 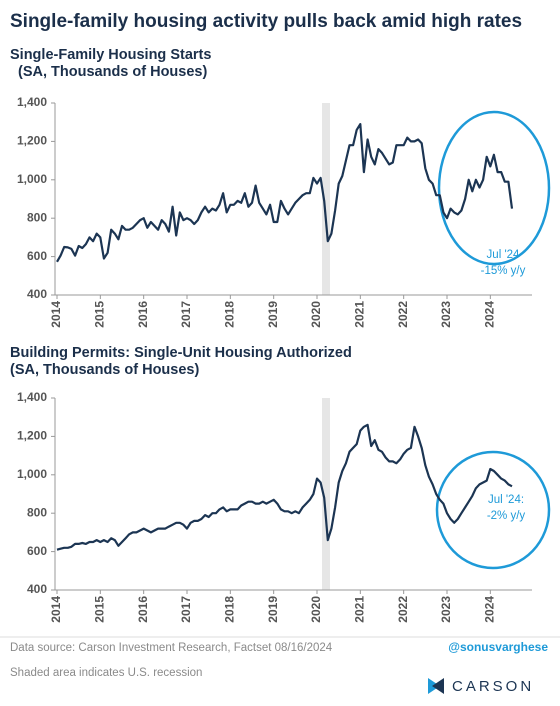 I want to click on logo: CARSON, so click(x=481, y=686).